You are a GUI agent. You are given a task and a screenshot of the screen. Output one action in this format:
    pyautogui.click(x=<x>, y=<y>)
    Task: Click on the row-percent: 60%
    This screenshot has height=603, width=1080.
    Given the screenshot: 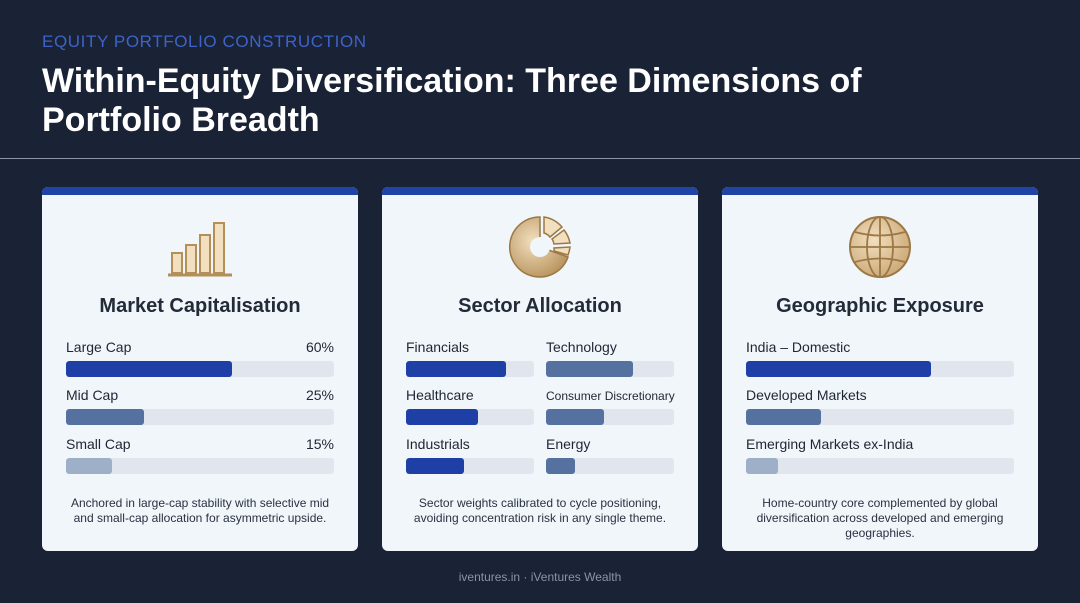 What is the action you would take?
    pyautogui.click(x=319, y=347)
    